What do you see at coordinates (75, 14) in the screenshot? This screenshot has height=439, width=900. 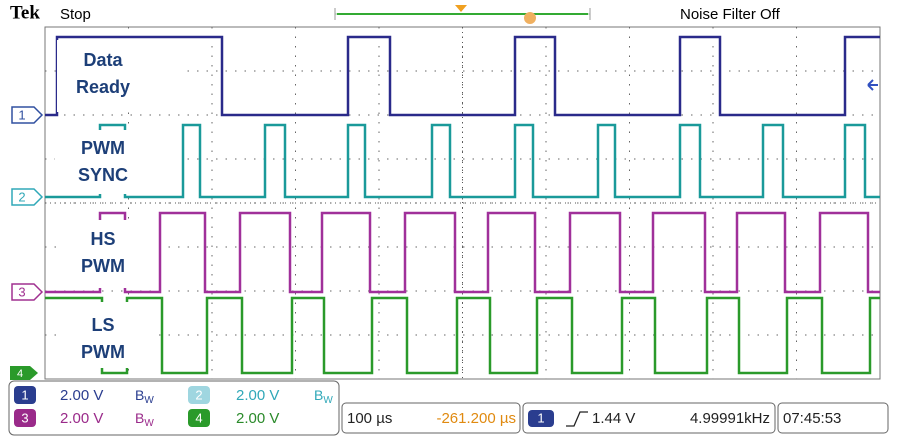 I see `run-status: Stop` at bounding box center [75, 14].